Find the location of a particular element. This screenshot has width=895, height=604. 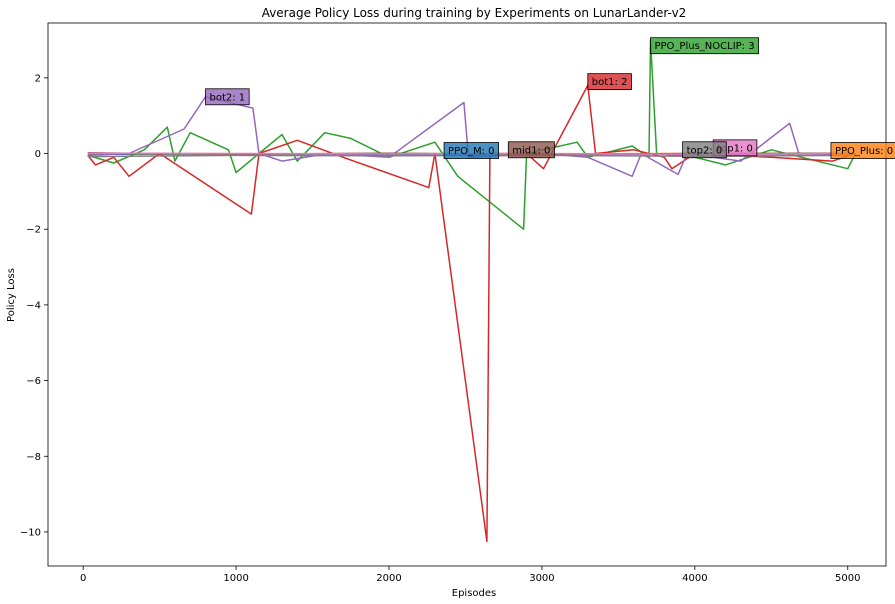

annotation-label: bot1: 2 is located at coordinates (610, 82).